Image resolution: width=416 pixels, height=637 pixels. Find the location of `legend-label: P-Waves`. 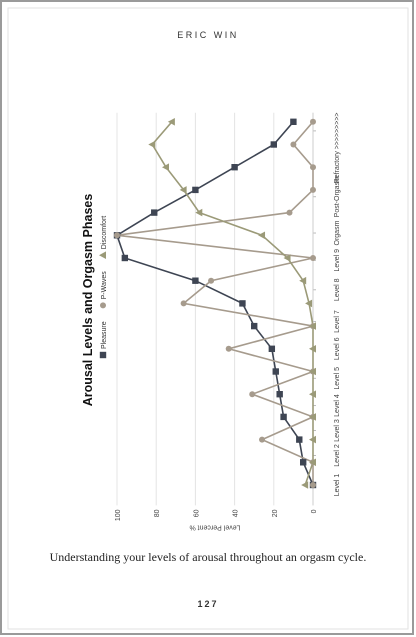

legend-label: P-Waves is located at coordinates (104, 285).